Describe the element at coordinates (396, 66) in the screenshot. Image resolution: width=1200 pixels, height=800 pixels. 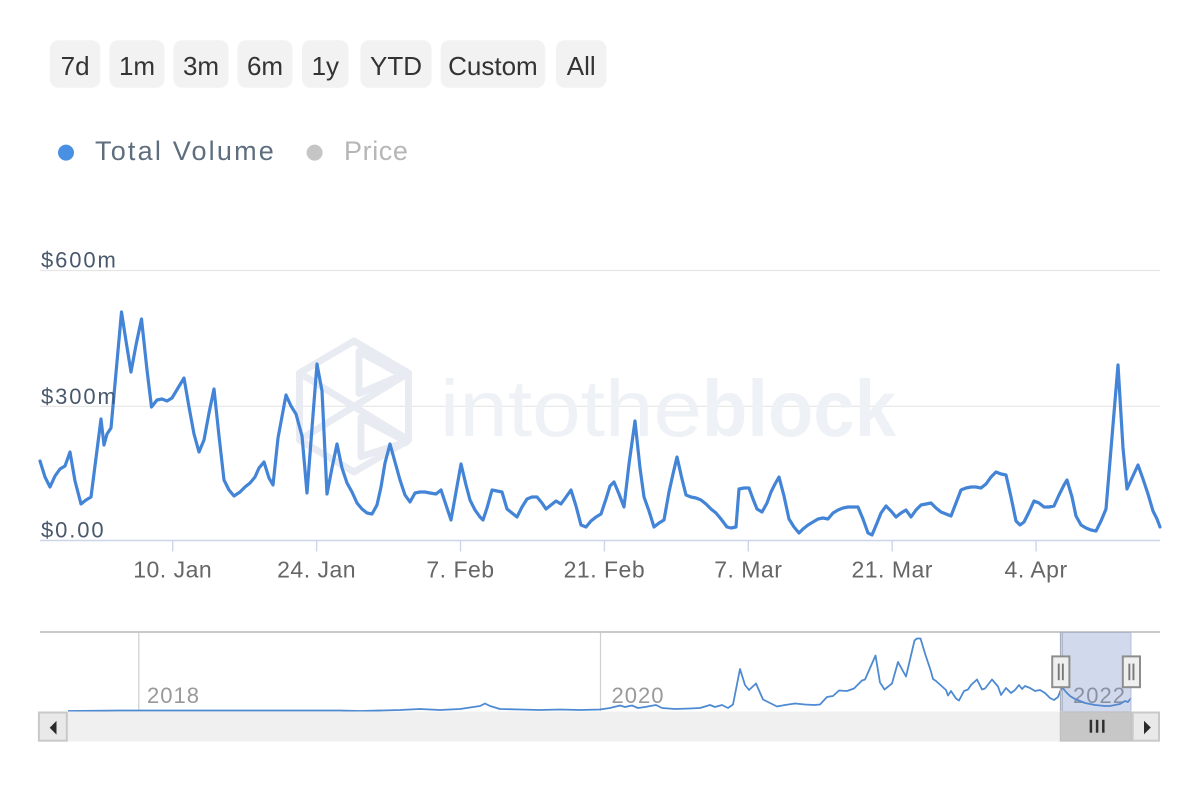
I see `svg-text: YTD` at that location.